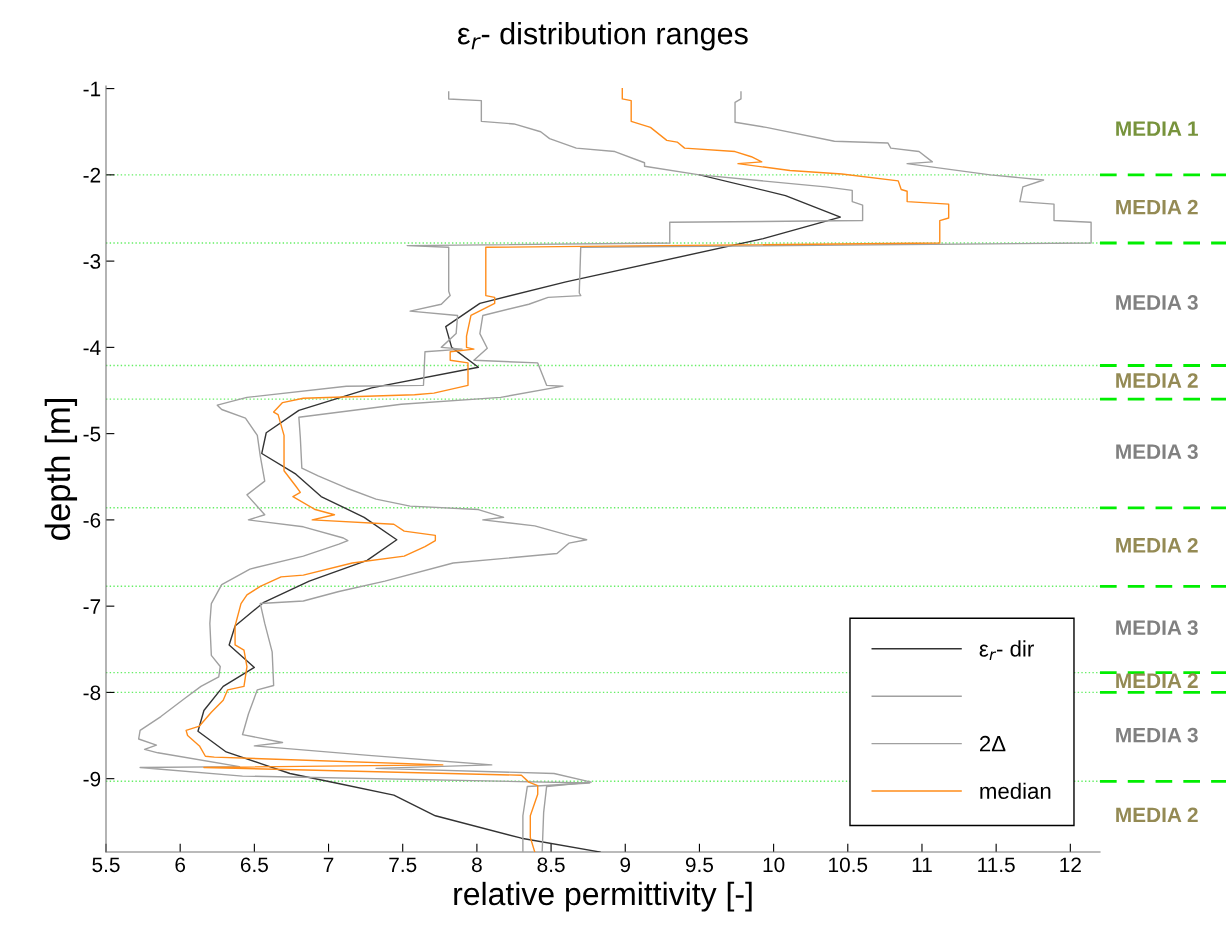 The width and height of the screenshot is (1226, 951). What do you see at coordinates (61, 469) in the screenshot?
I see `y-axis-title: depth [m]` at bounding box center [61, 469].